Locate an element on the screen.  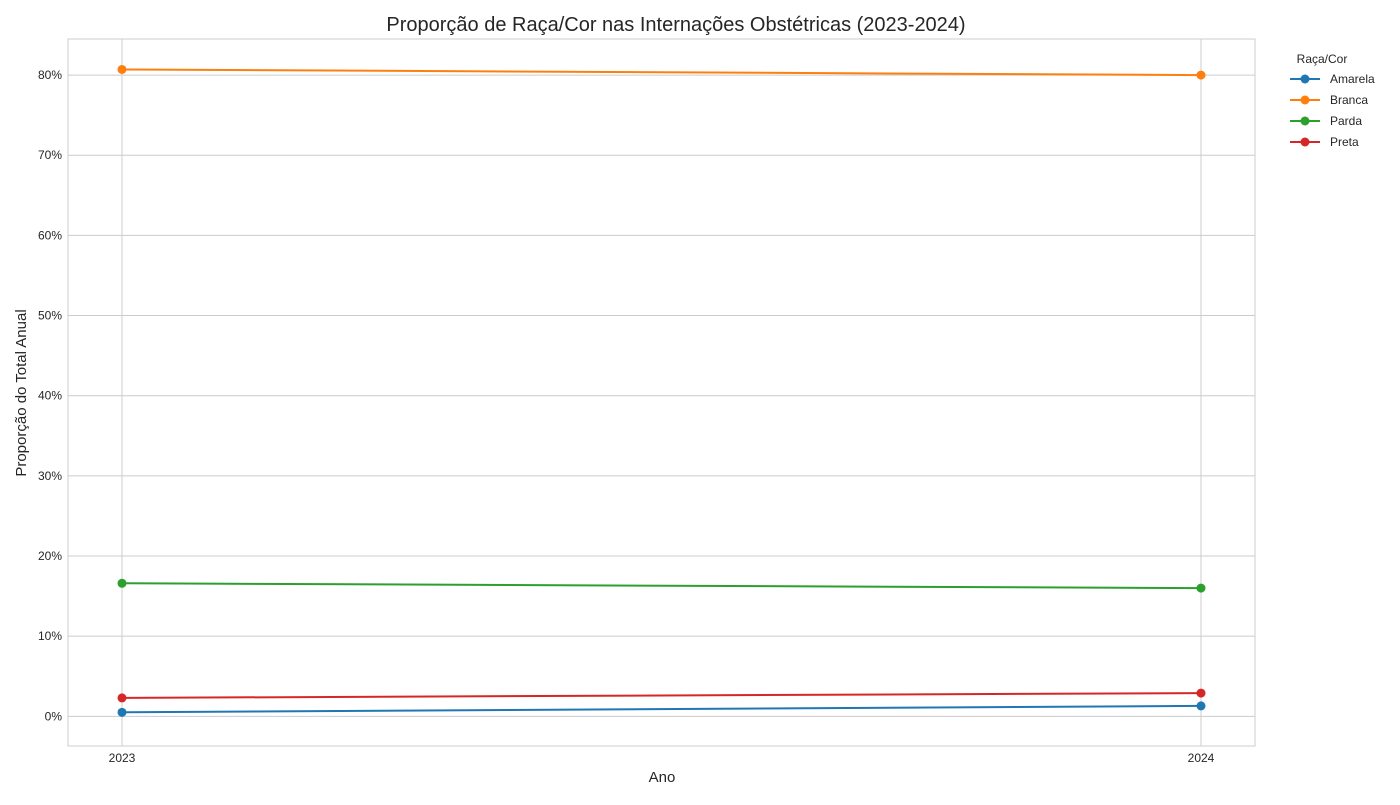
y-tick-label: 10% is located at coordinates (50, 636).